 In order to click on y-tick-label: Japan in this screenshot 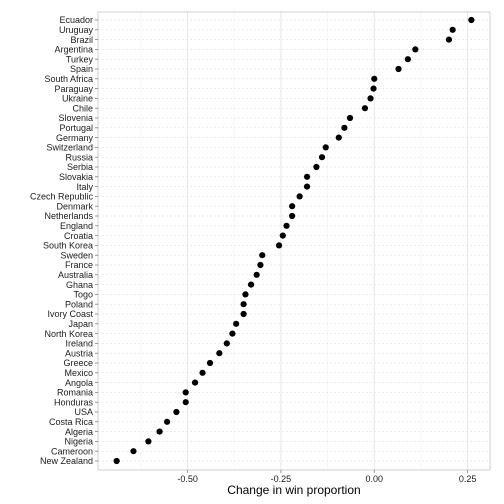, I will do `click(80, 324)`.